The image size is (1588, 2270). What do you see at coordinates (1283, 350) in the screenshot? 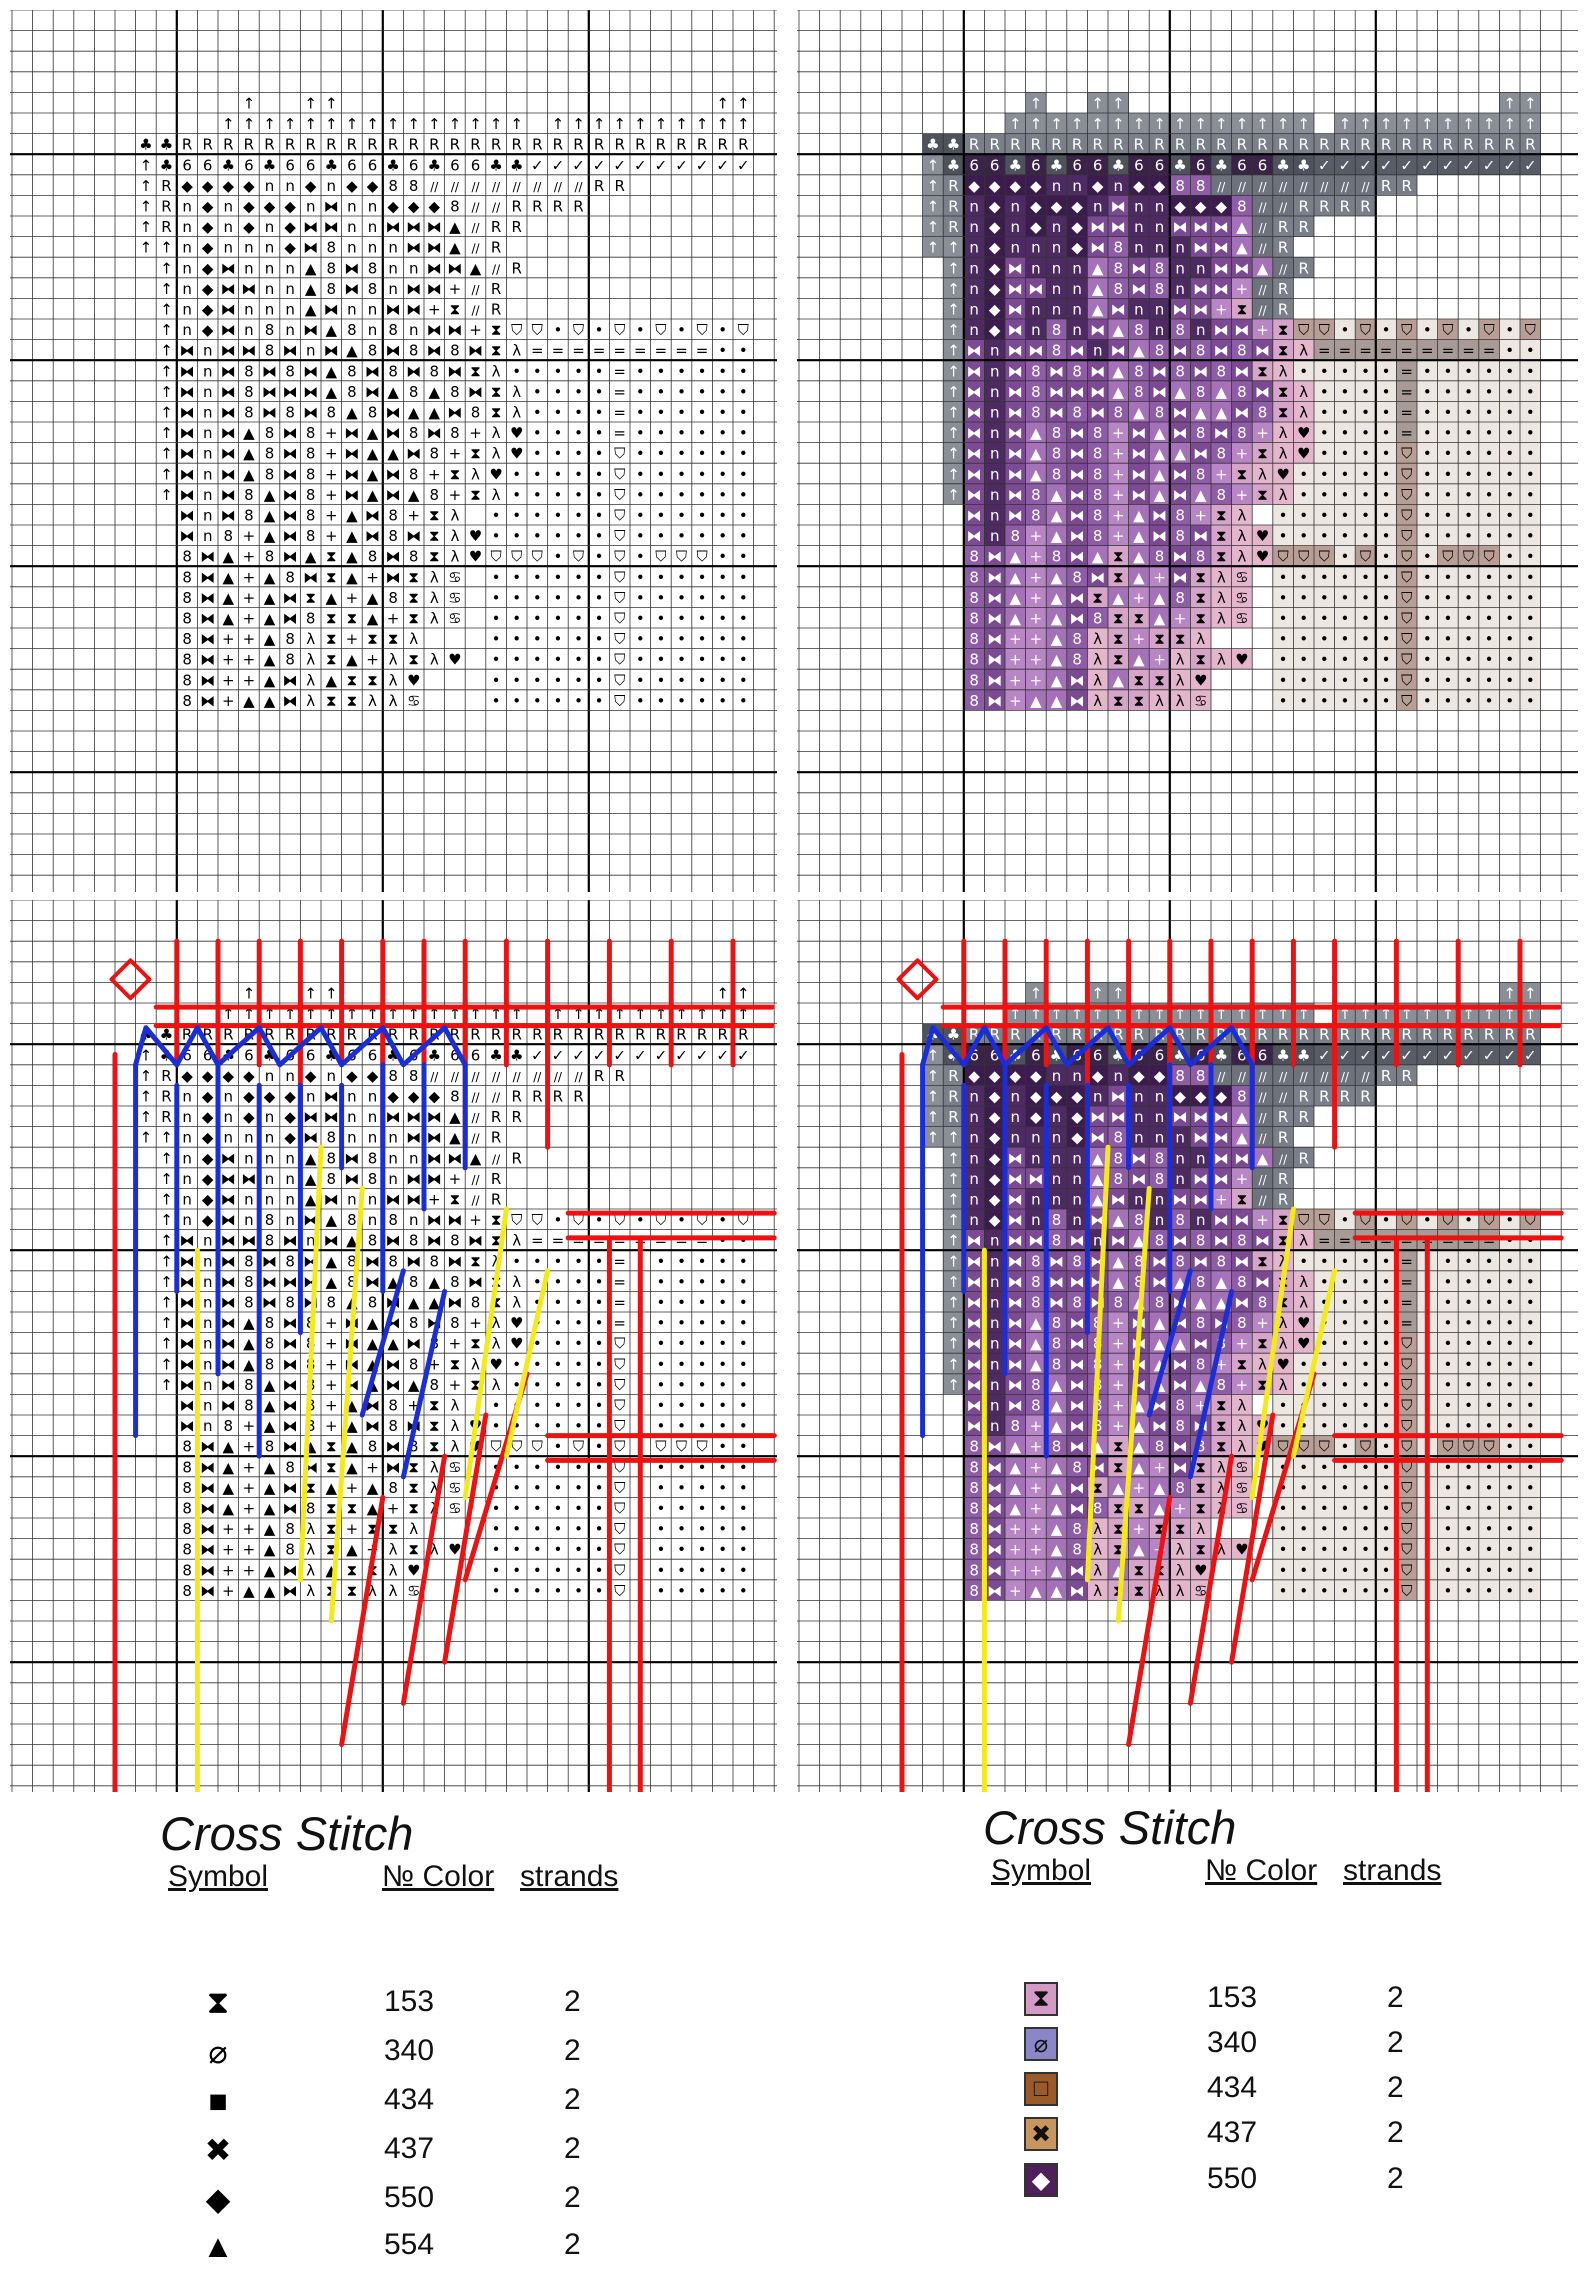
I see `stitch-cell: ⧗` at bounding box center [1283, 350].